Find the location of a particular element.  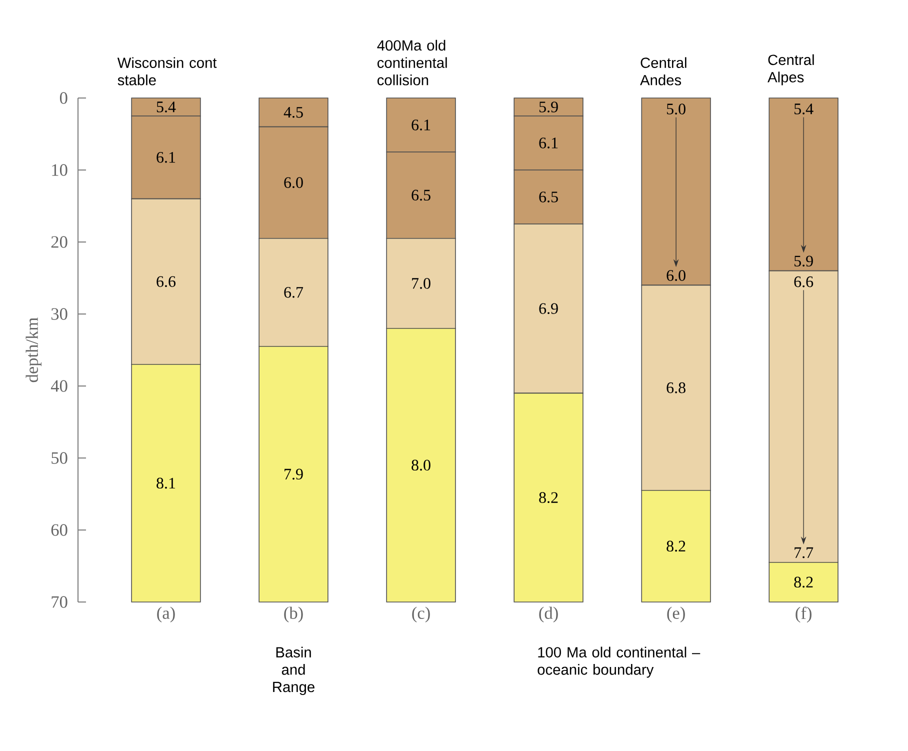

text: 100 Ma old continental – oceanic boundary is located at coordinates (619, 662).